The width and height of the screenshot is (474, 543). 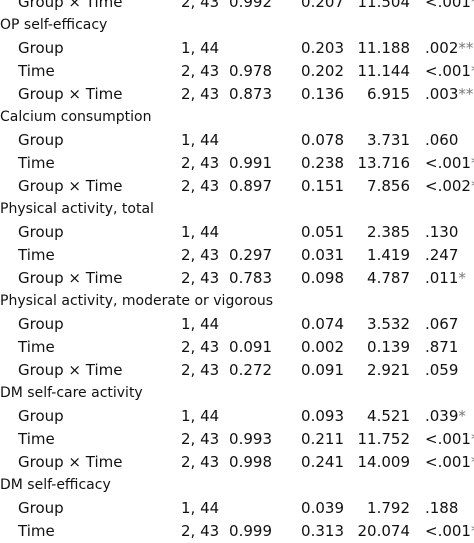 What do you see at coordinates (388, 347) in the screenshot?
I see `f-value-cell: 0.139` at bounding box center [388, 347].